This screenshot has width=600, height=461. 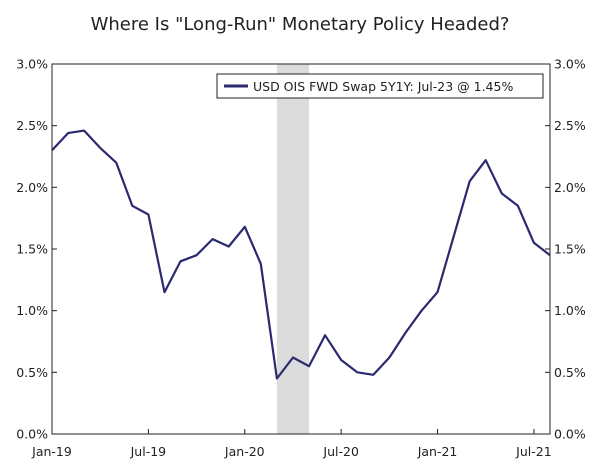 I want to click on y-tick-label-left: 1.5%, so click(x=32, y=249).